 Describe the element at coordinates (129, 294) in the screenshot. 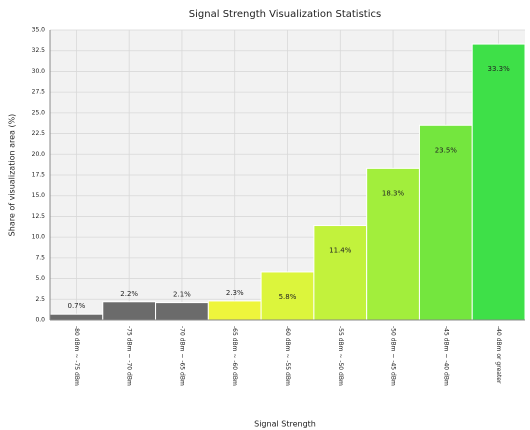

I see `data-label: 2.2%` at that location.